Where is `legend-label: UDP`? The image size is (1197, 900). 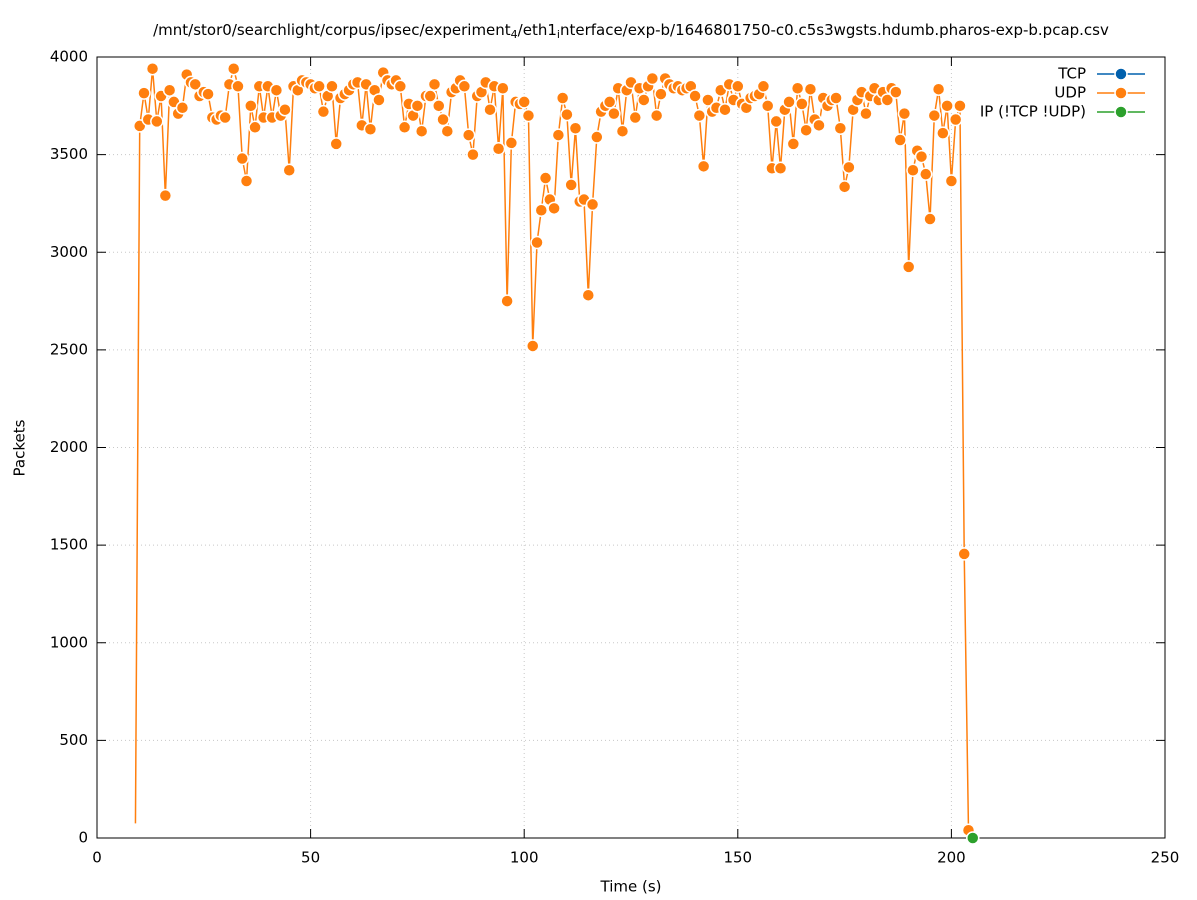
legend-label: UDP is located at coordinates (1070, 93).